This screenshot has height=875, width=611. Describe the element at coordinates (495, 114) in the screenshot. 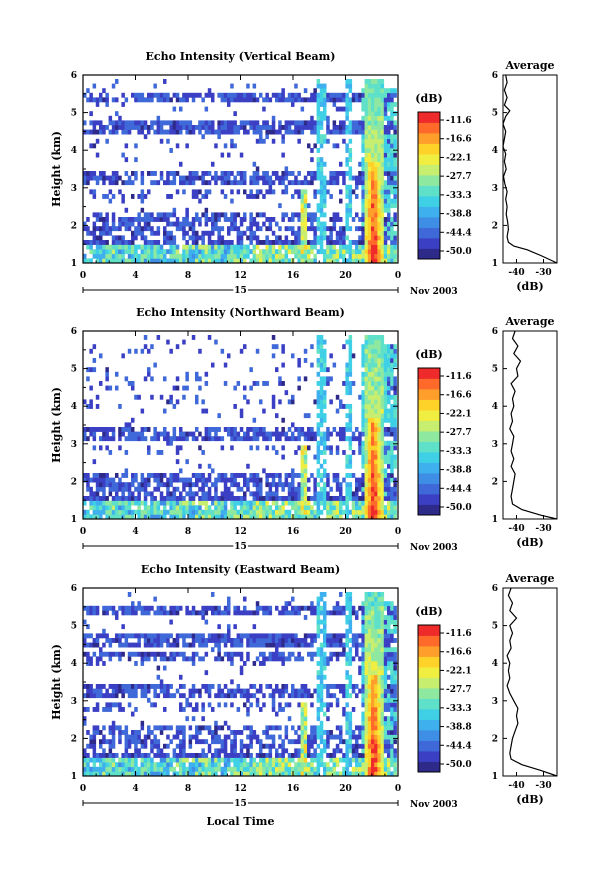

I see `profile-y-tick-label: 5` at that location.